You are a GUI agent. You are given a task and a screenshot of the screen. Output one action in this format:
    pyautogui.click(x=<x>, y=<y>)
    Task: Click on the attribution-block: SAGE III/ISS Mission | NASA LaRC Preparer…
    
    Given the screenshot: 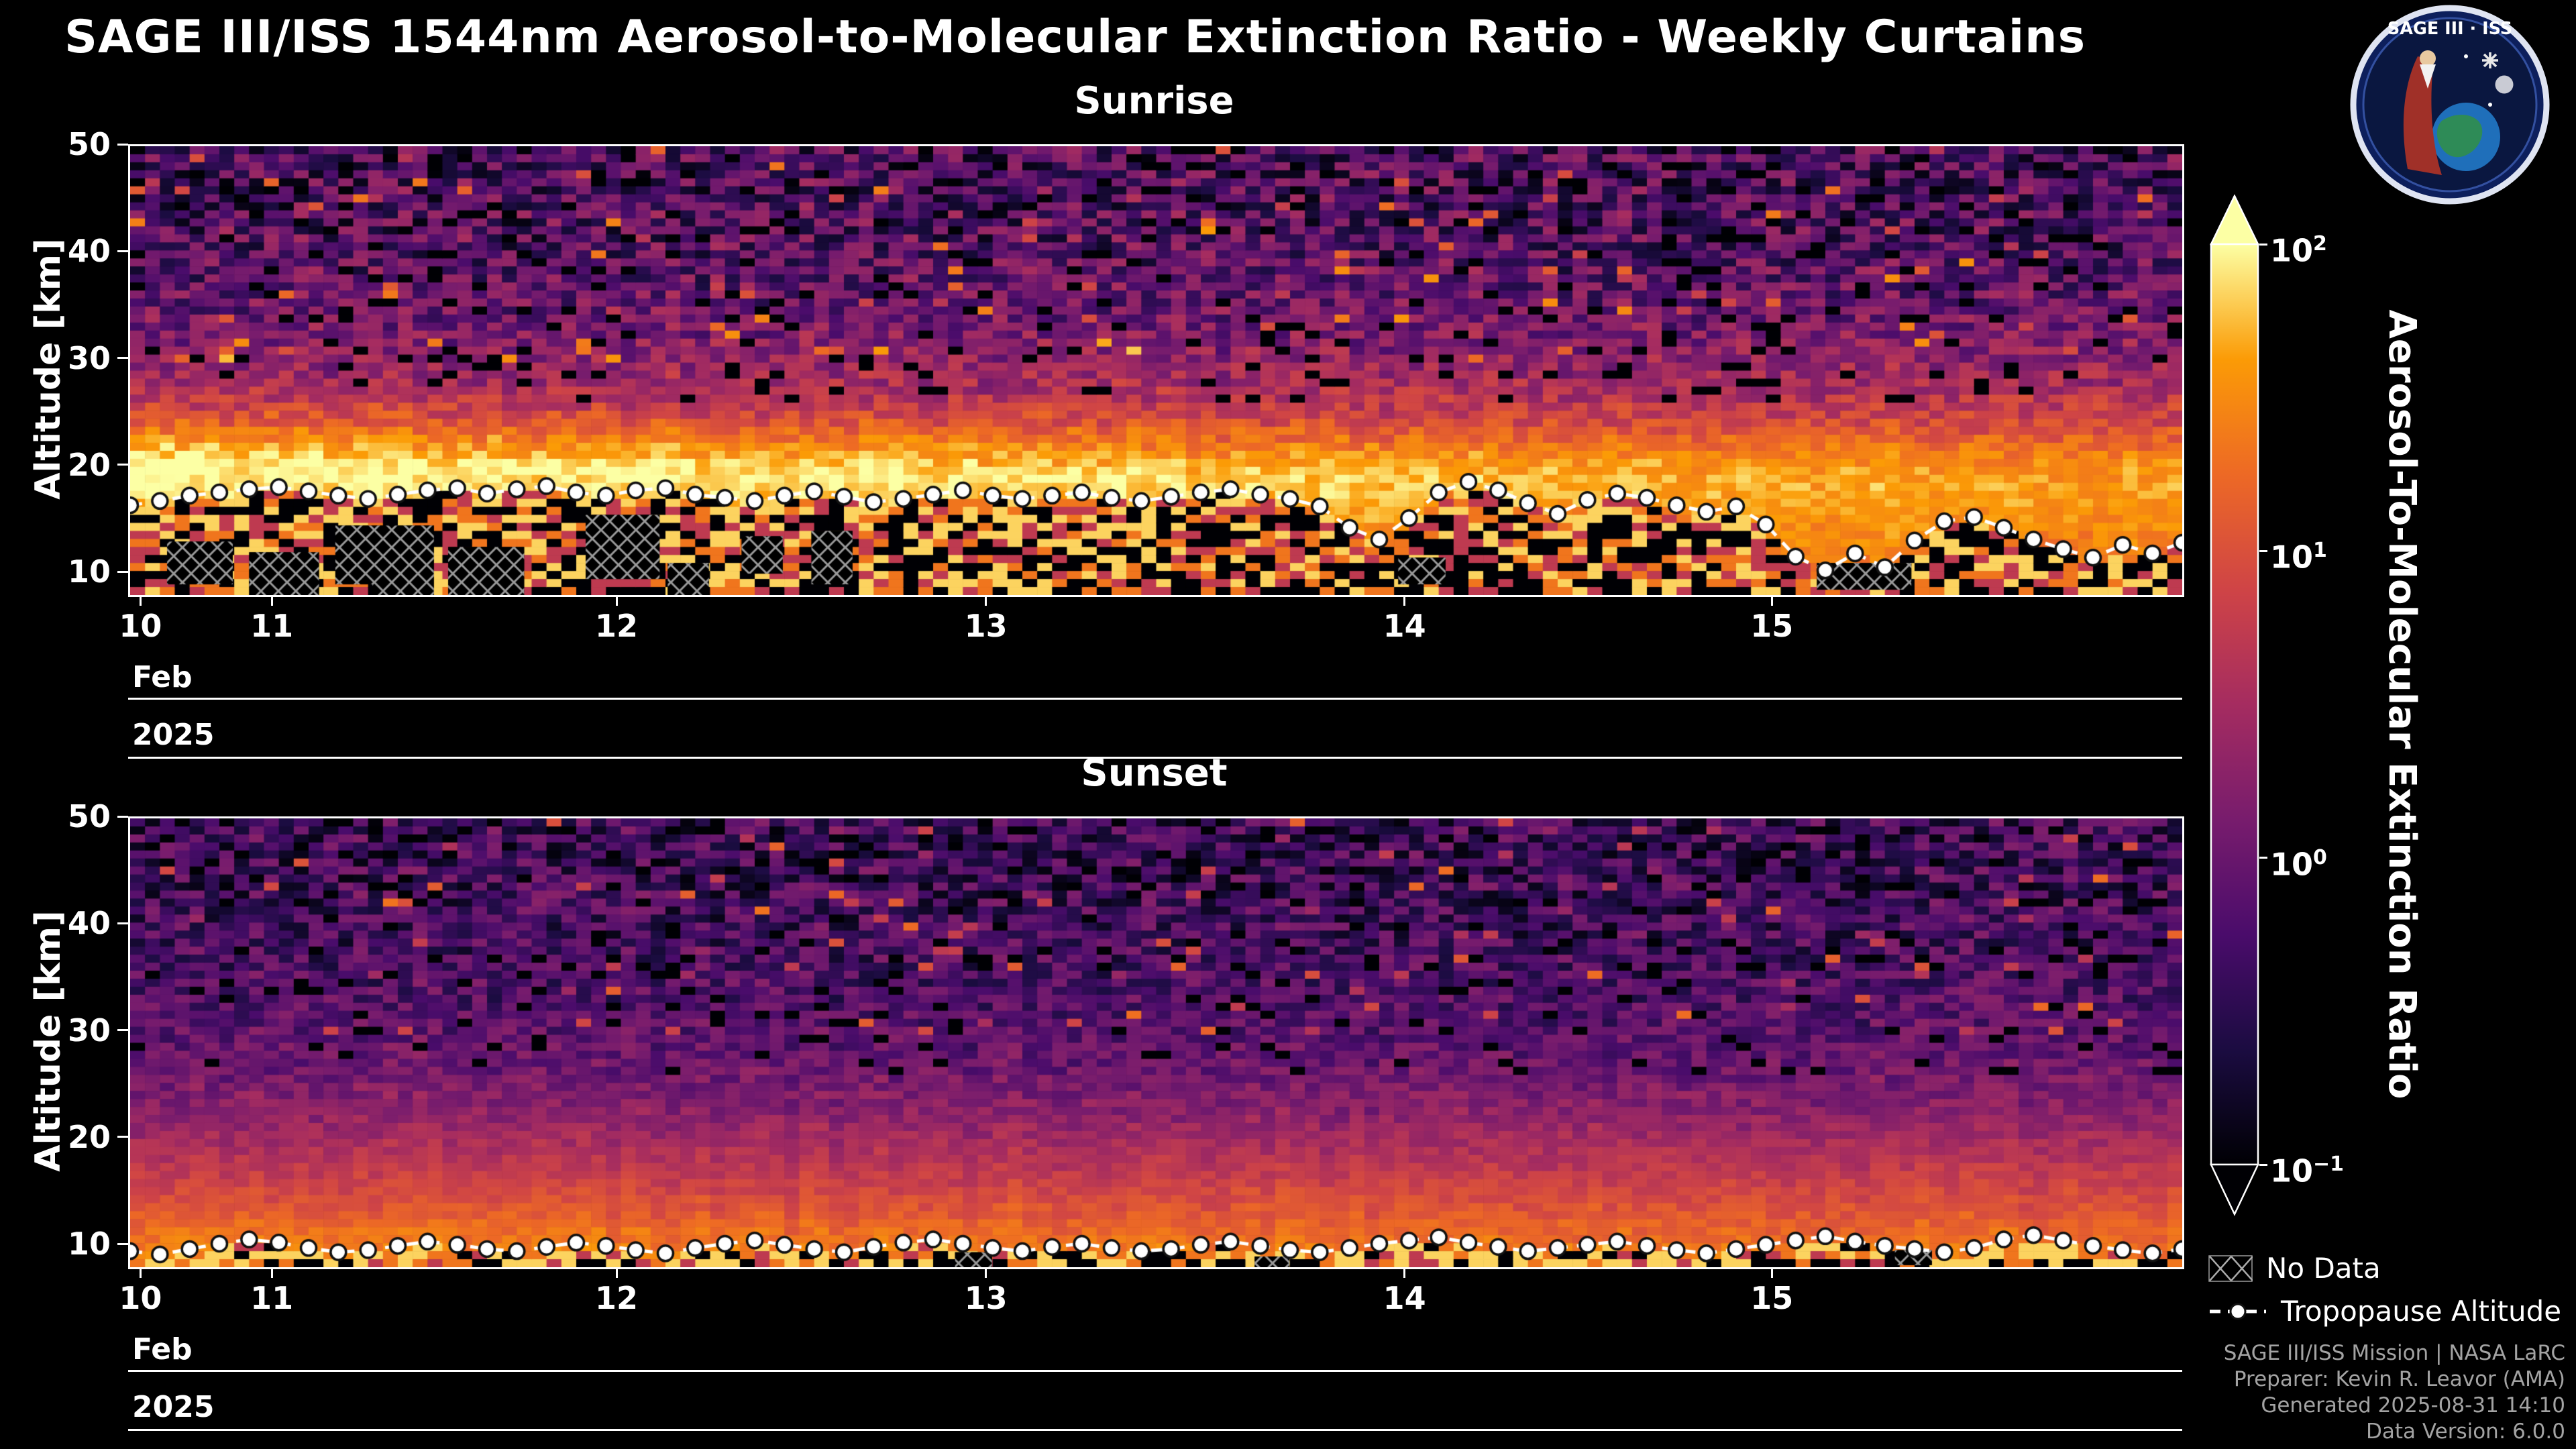 What is the action you would take?
    pyautogui.click(x=2394, y=1392)
    